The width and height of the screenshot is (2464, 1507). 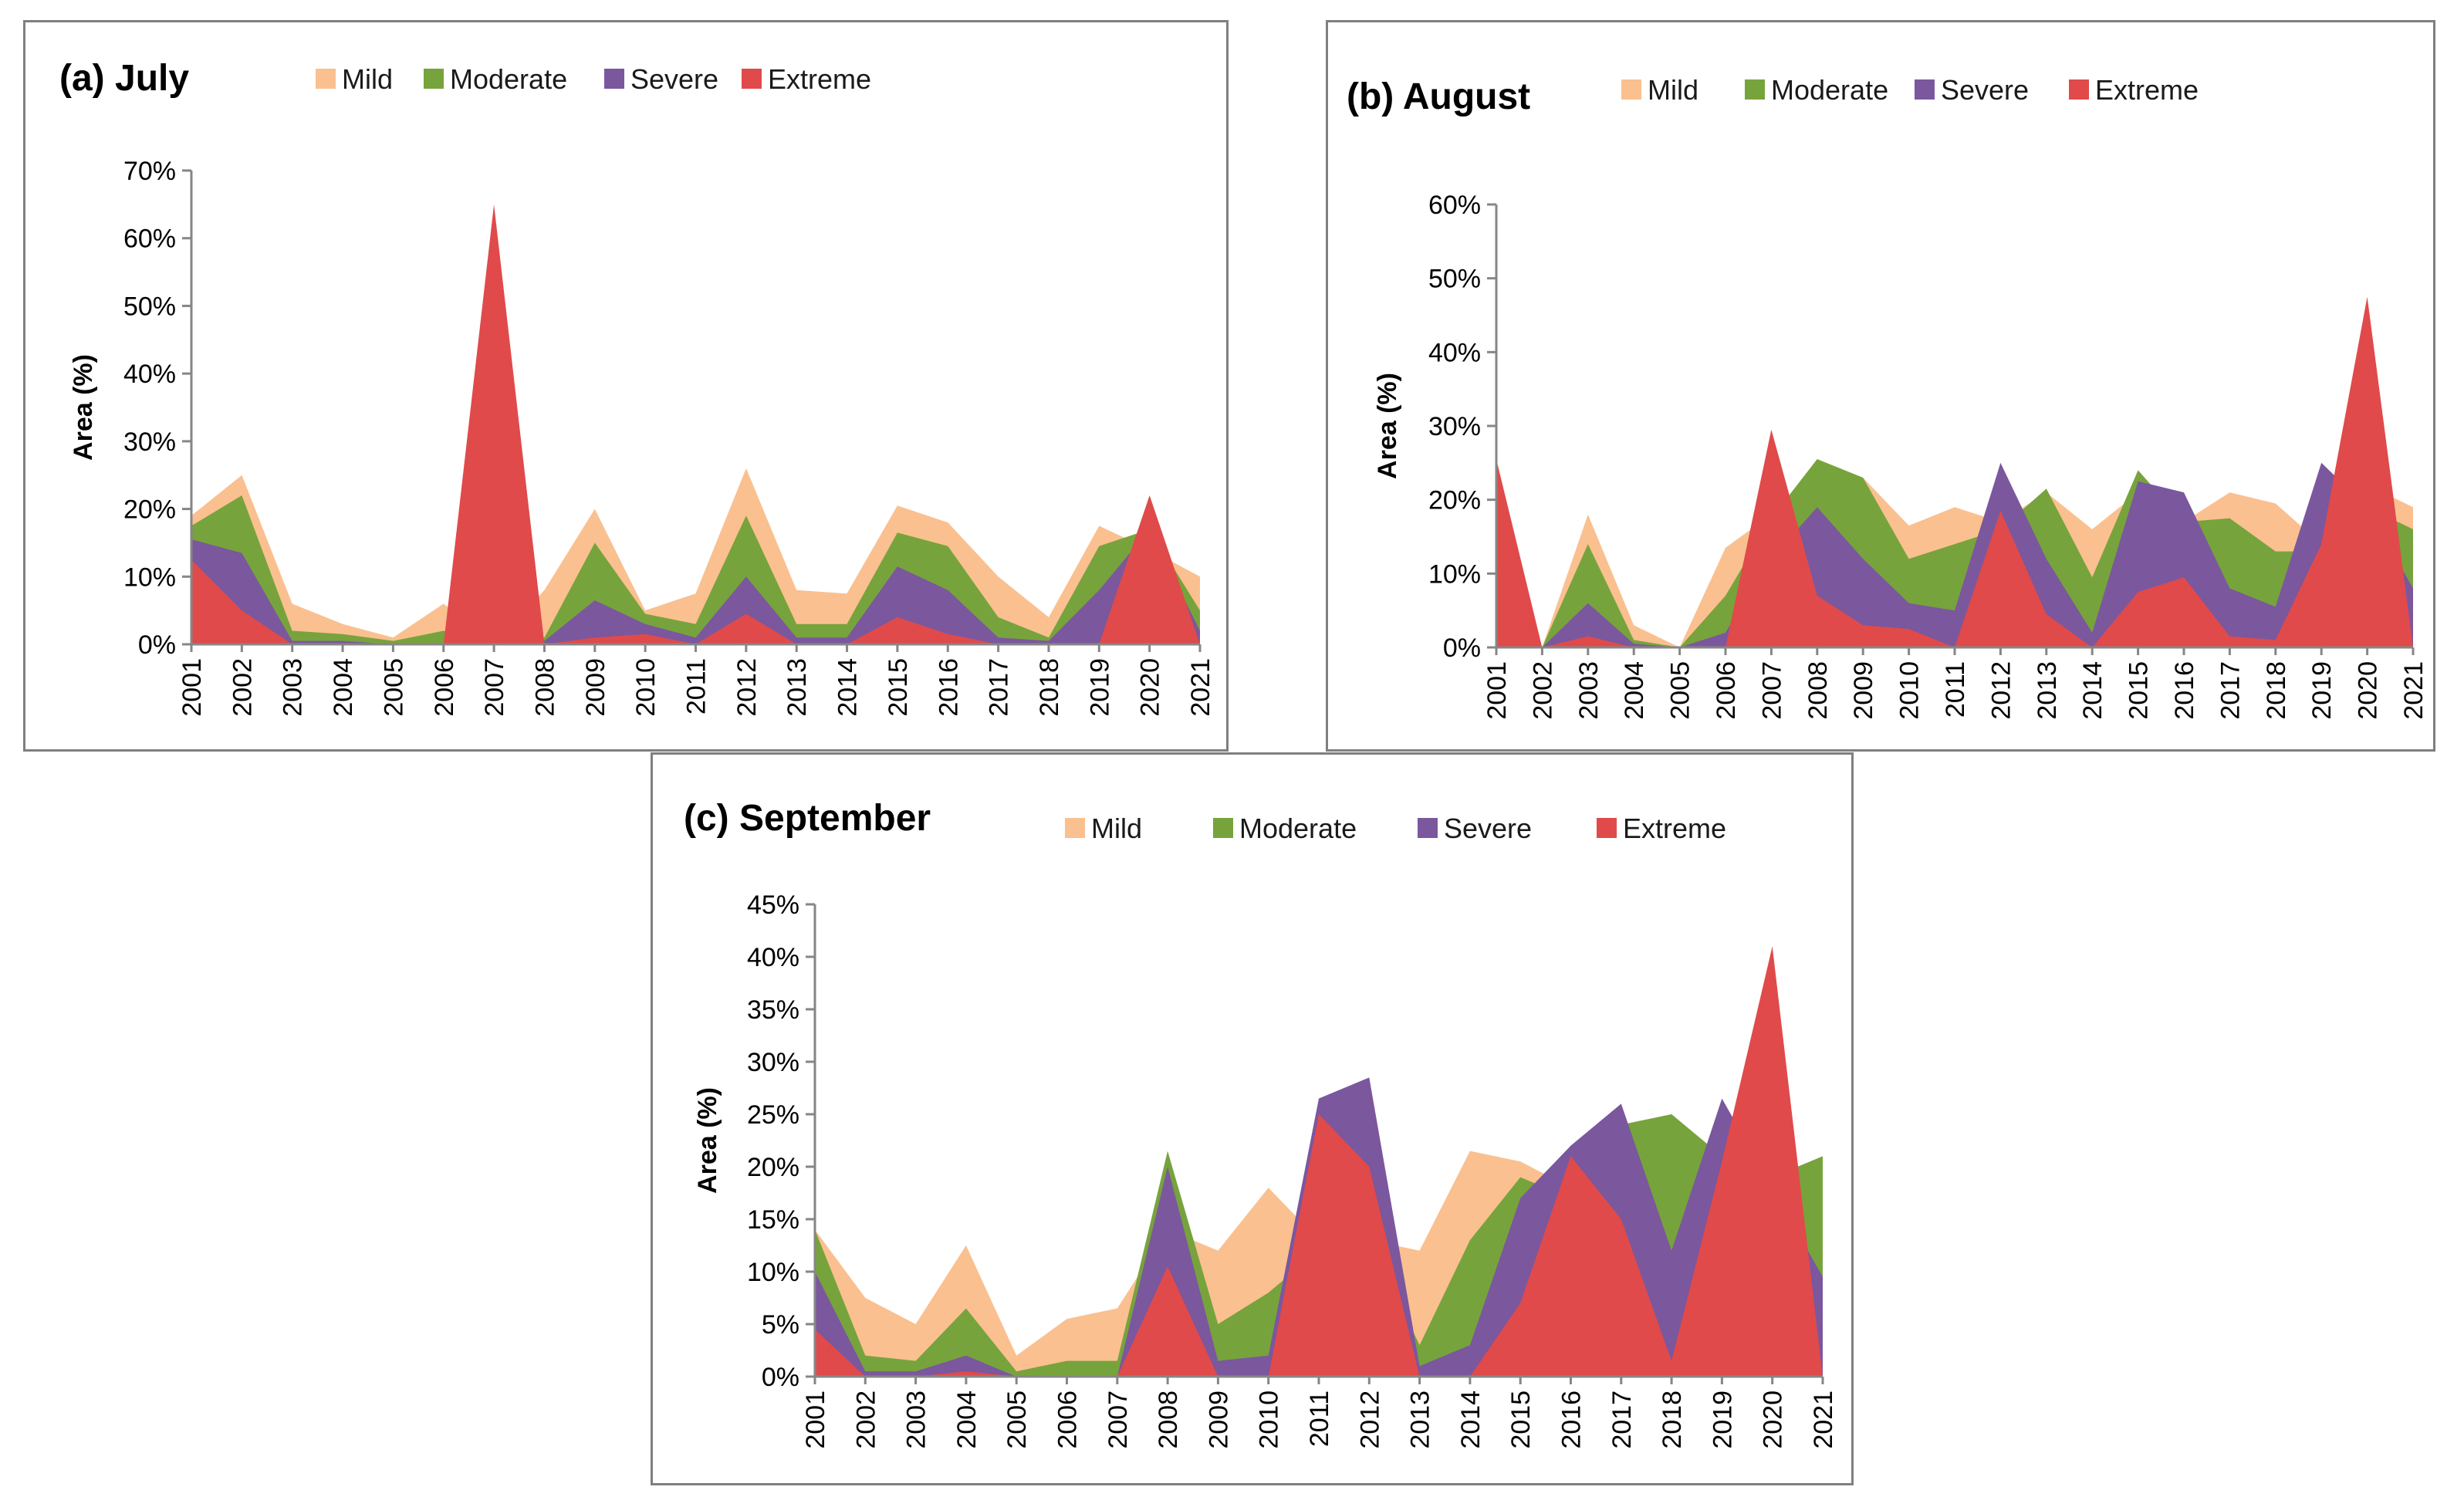 I want to click on legend-label-moderate: Moderate, so click(x=1829, y=90).